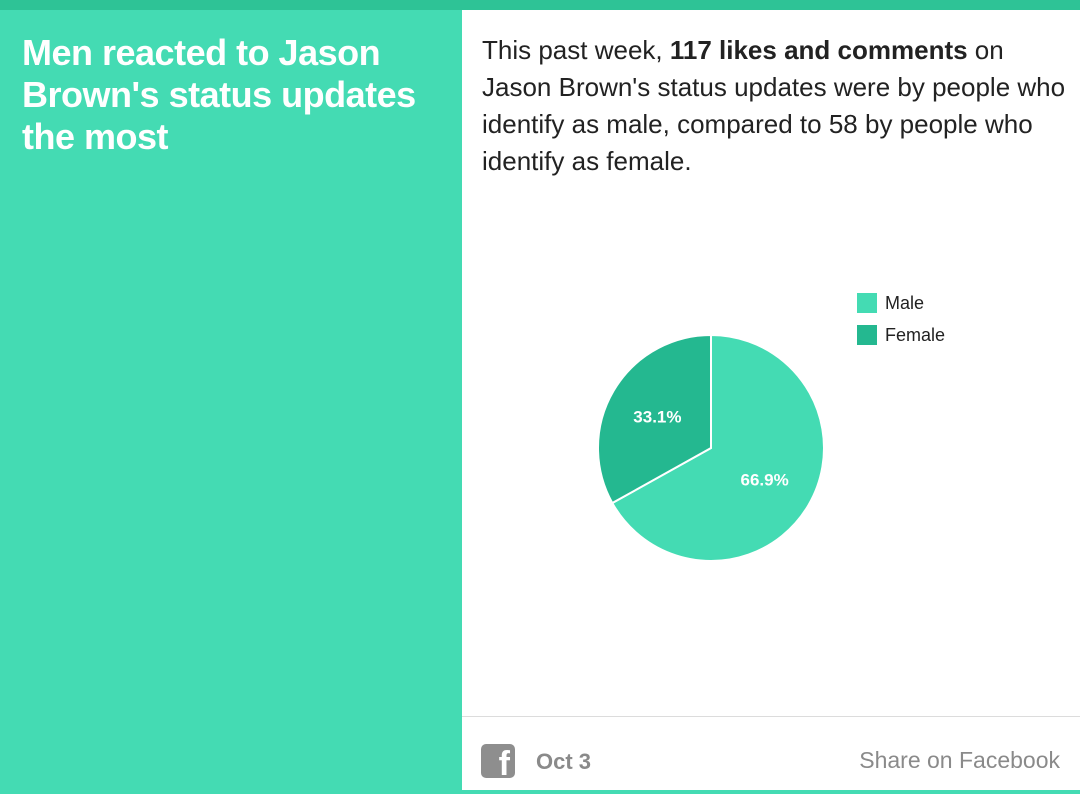 The height and width of the screenshot is (794, 1080). I want to click on legend-label-male: Male, so click(904, 303).